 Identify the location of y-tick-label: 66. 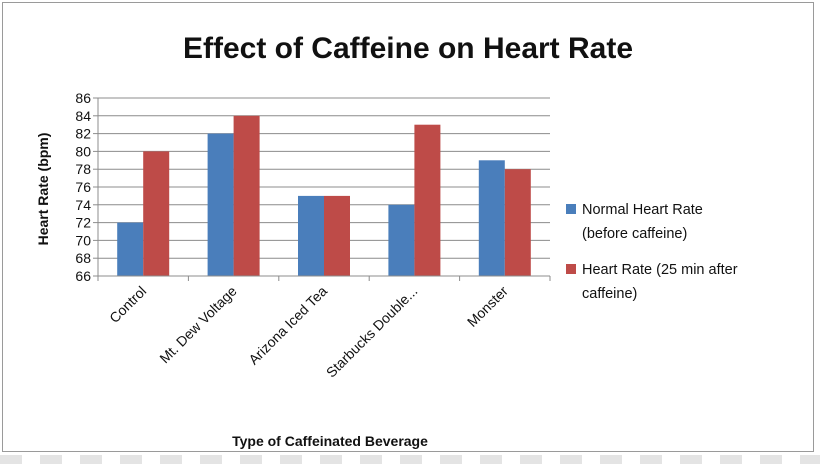
(83, 276).